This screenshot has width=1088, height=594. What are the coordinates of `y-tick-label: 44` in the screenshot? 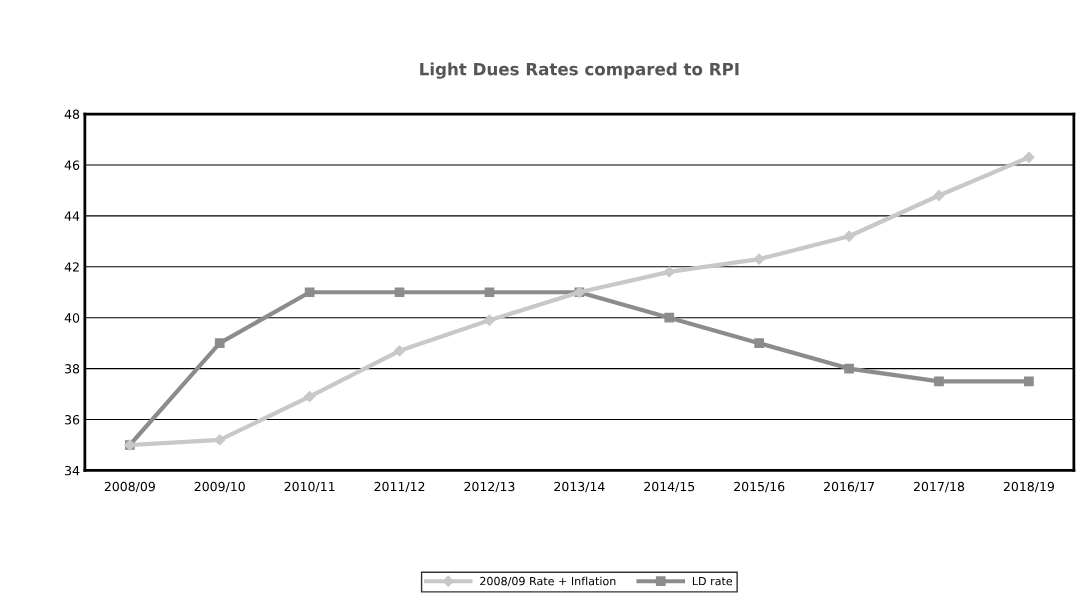 It's located at (72, 216).